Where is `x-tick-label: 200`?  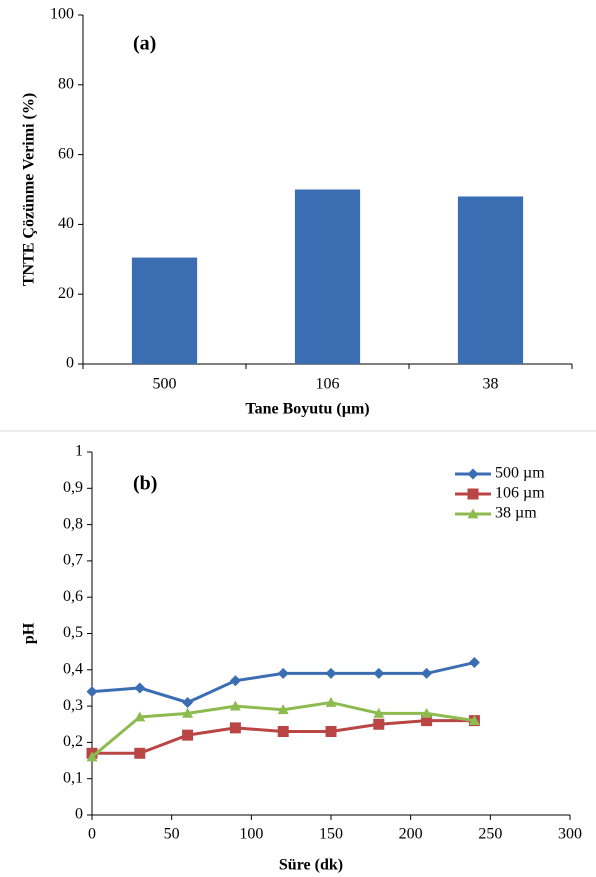 x-tick-label: 200 is located at coordinates (411, 834).